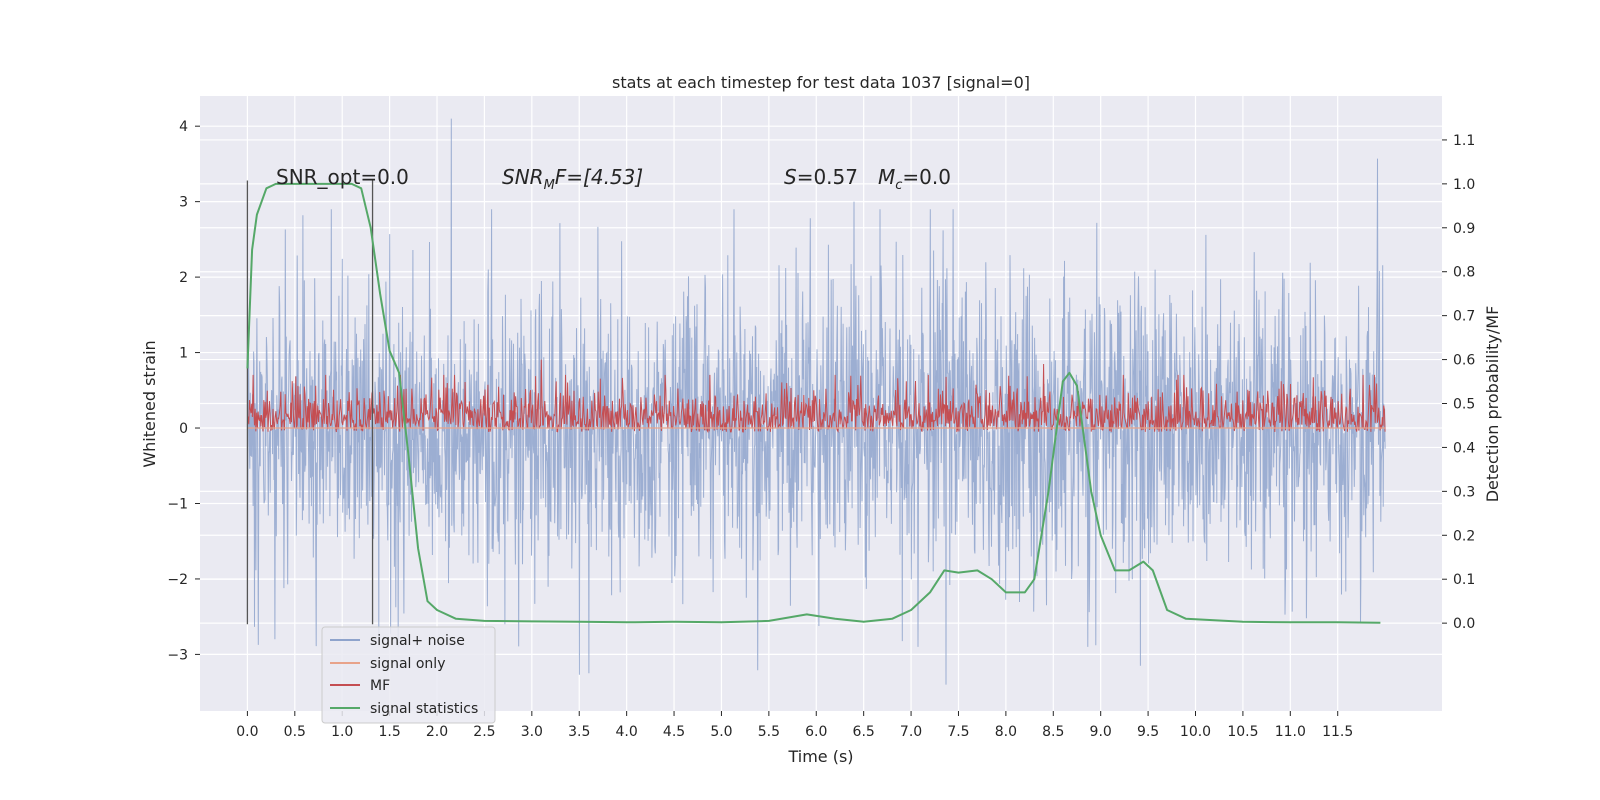 This screenshot has width=1600, height=800. Describe the element at coordinates (247, 732) in the screenshot. I see `x-tick-label: 0.0` at that location.